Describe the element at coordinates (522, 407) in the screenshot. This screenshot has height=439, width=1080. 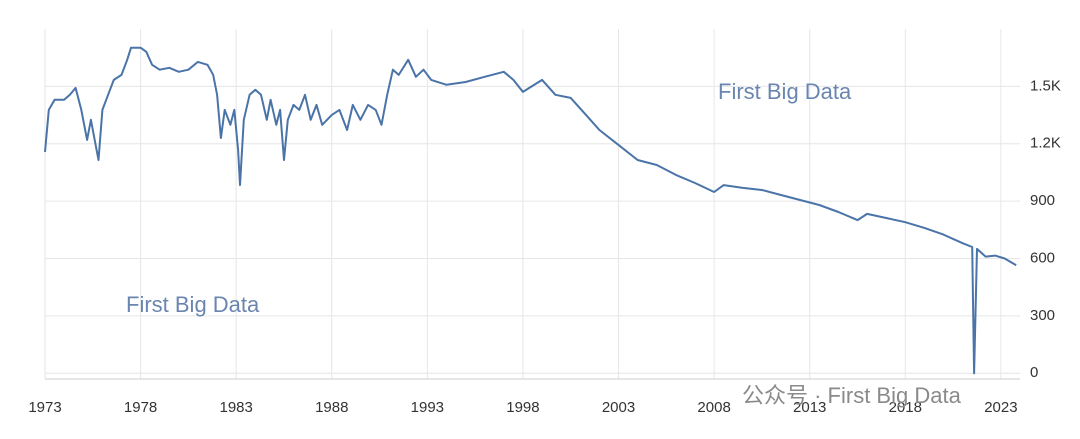
I see `x-tick-label: 1998` at that location.